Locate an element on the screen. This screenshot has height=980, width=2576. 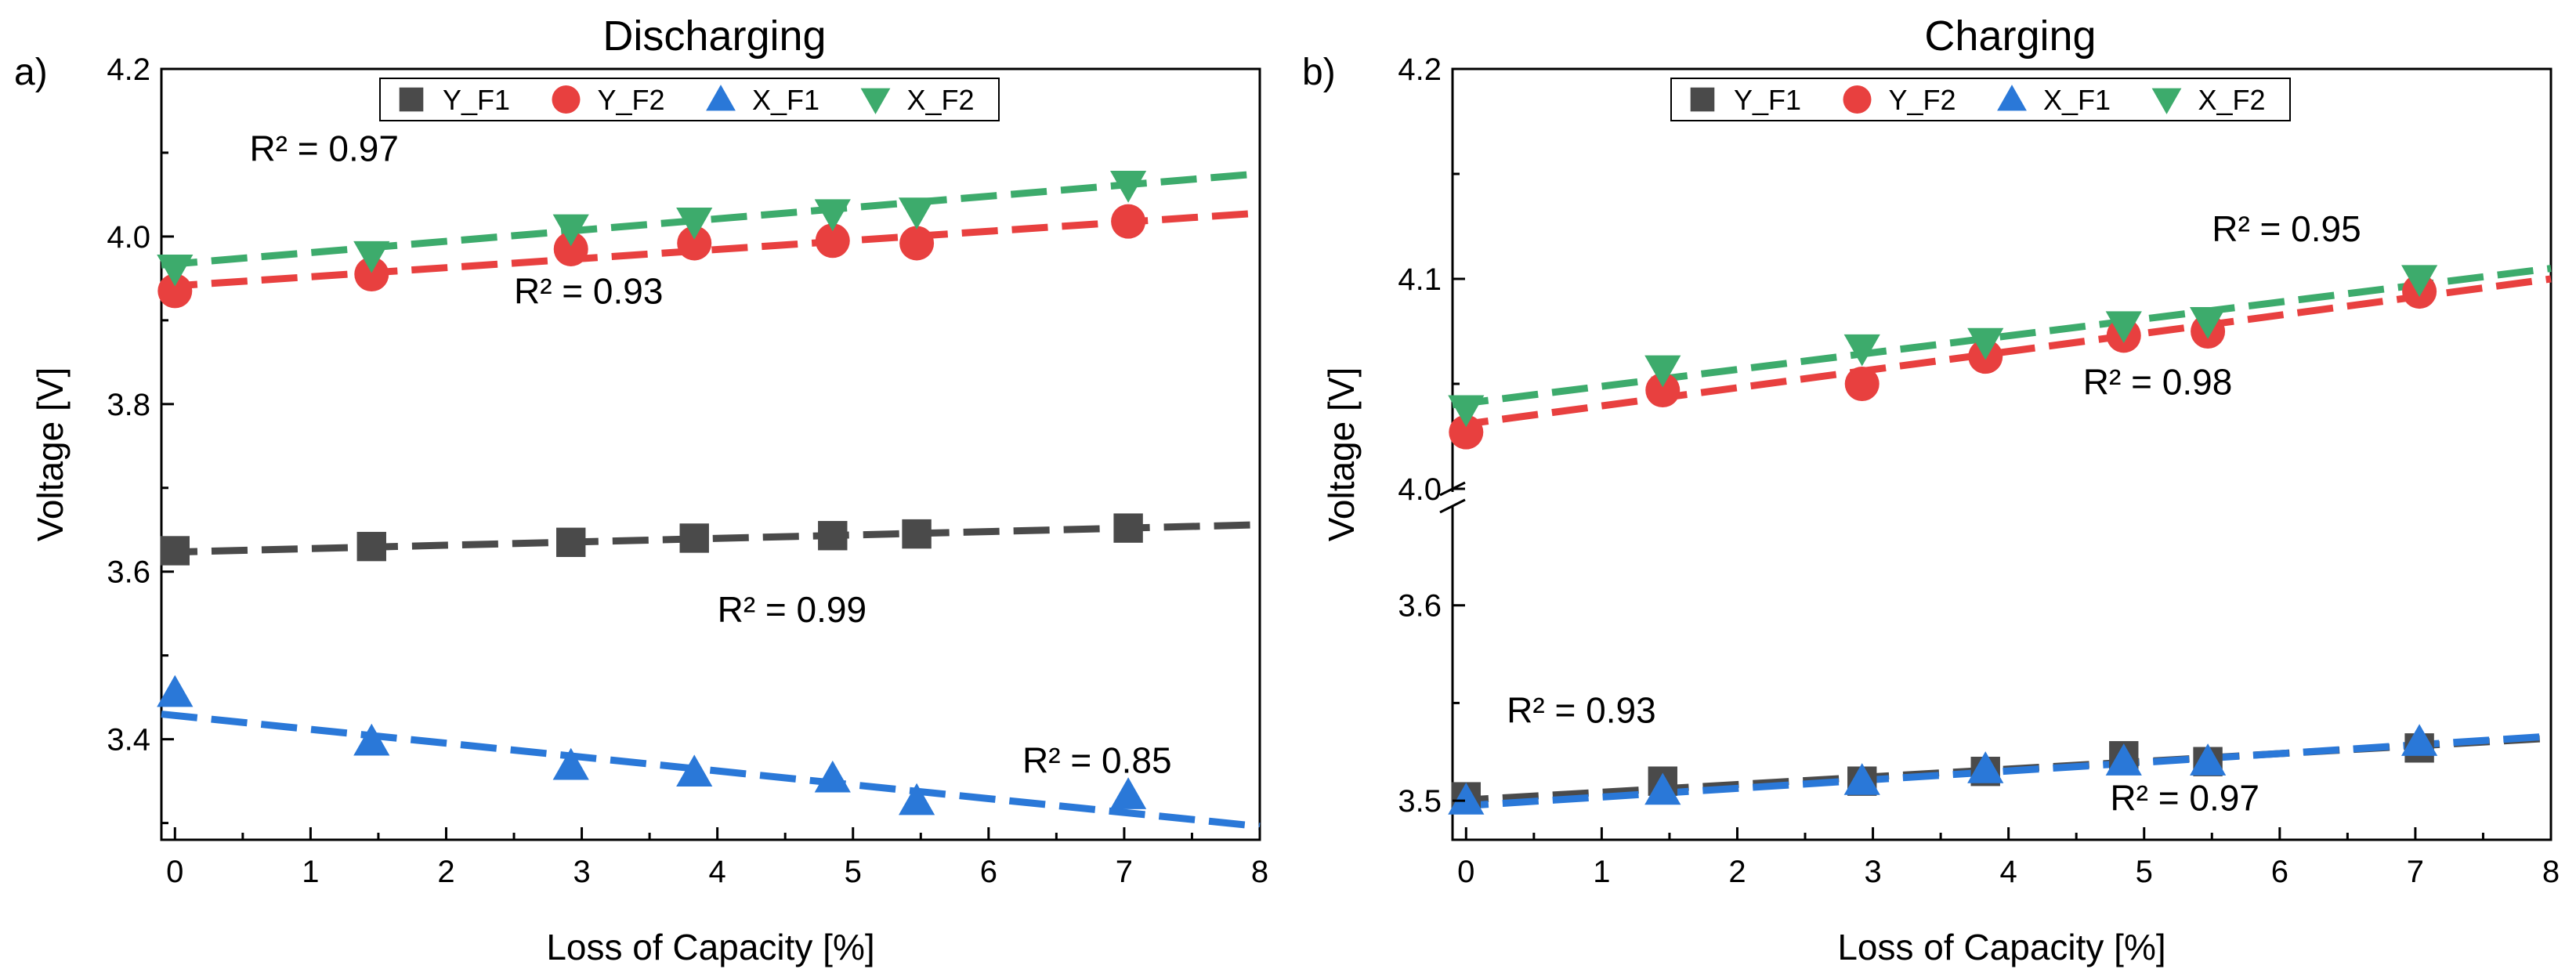
a-fit-line-y_f2 is located at coordinates (711, 250).